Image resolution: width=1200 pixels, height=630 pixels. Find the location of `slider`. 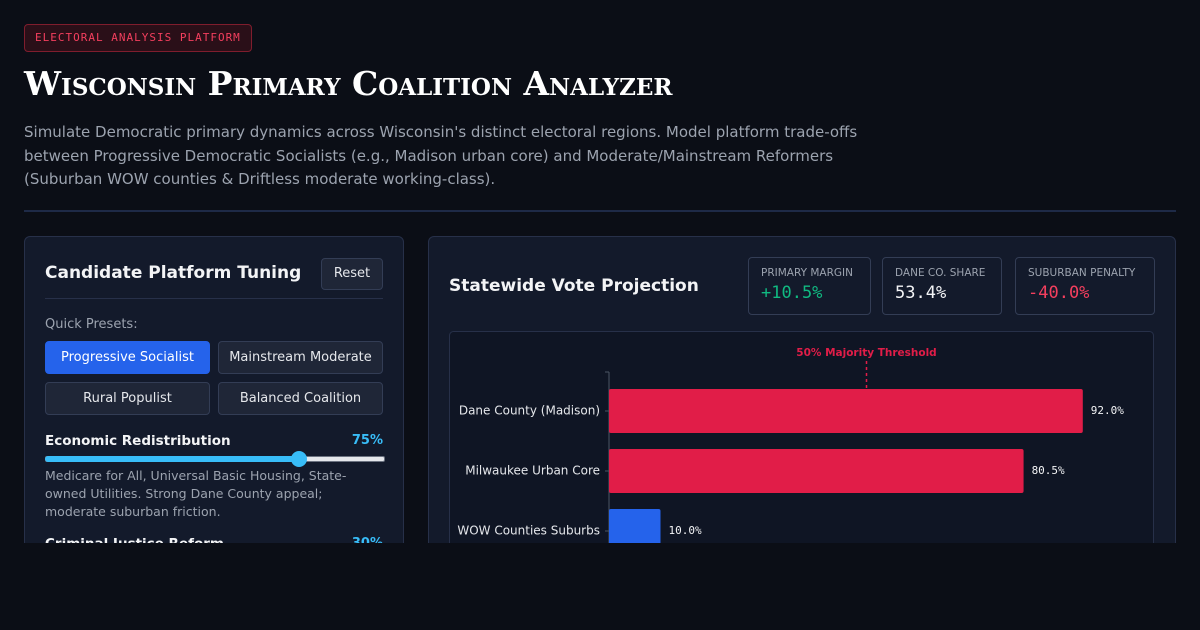

slider is located at coordinates (215, 459).